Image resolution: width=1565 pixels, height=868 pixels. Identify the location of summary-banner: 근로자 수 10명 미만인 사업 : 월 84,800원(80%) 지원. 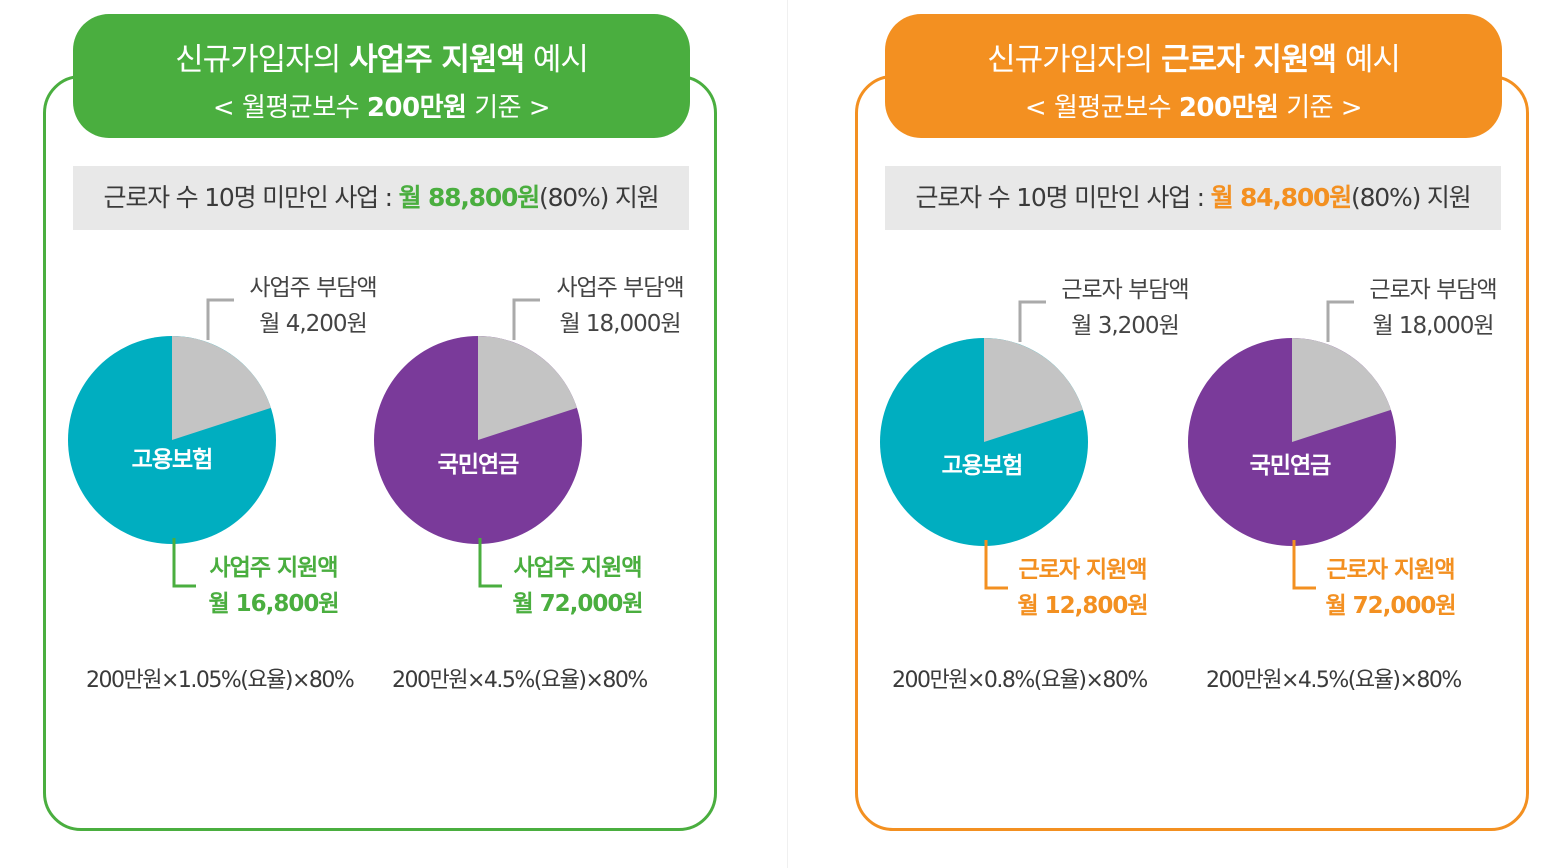
(1193, 198).